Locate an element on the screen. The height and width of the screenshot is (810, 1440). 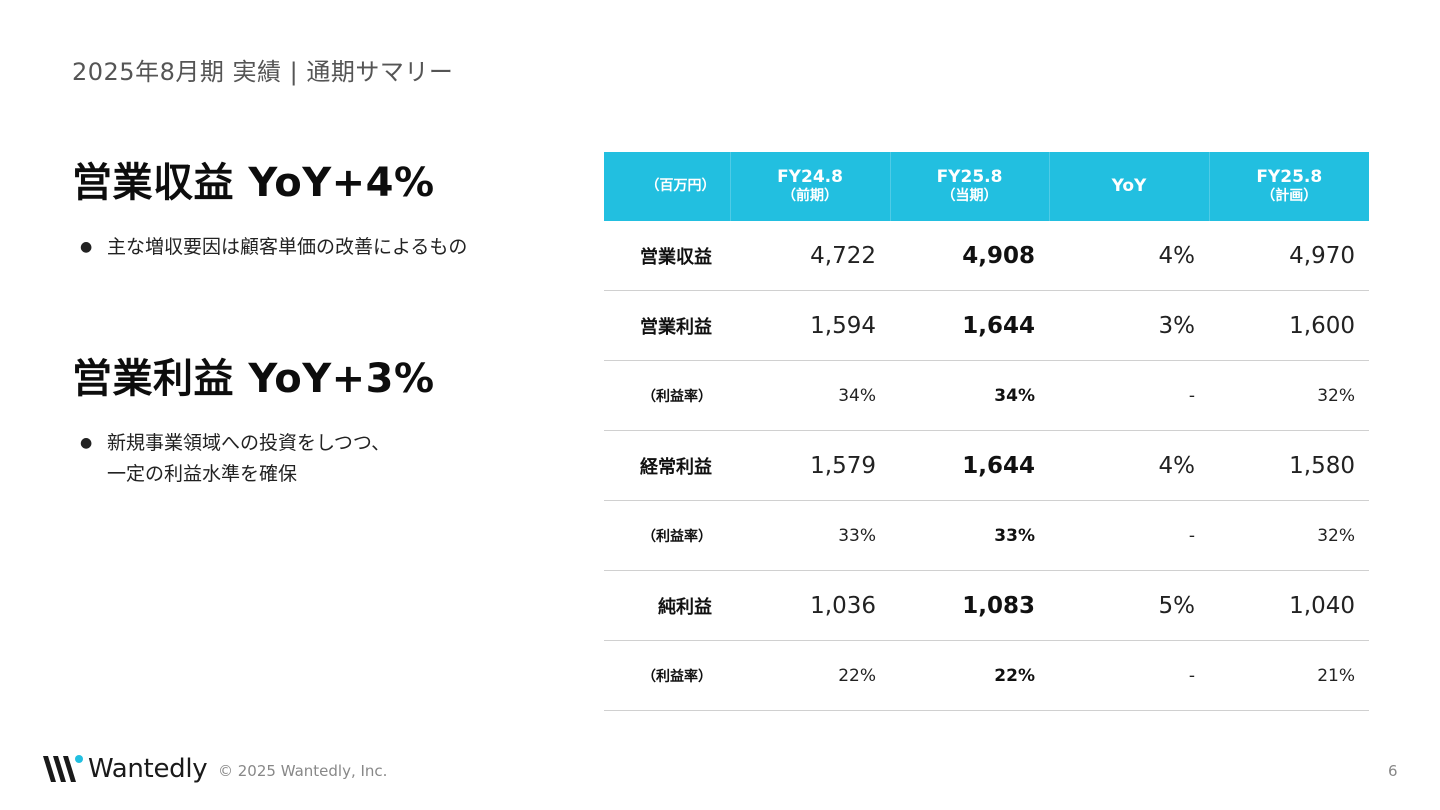
cell-prev: 1,594 is located at coordinates (810, 325).